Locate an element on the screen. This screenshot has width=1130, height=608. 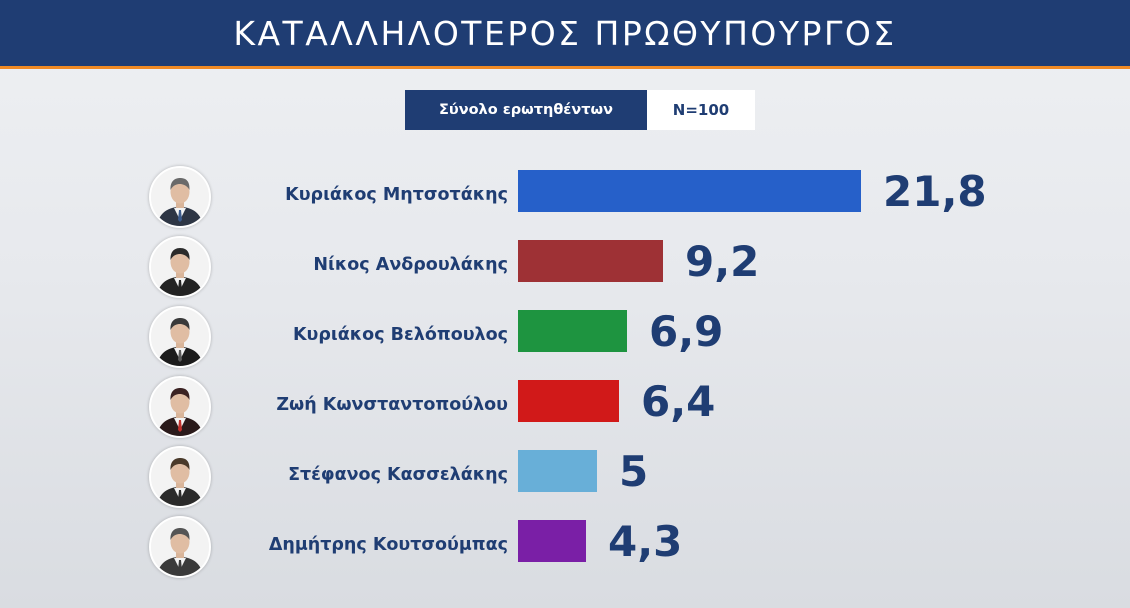
bar-row: Νίκος Ανδρουλάκης 9,2 is located at coordinates (565, 269).